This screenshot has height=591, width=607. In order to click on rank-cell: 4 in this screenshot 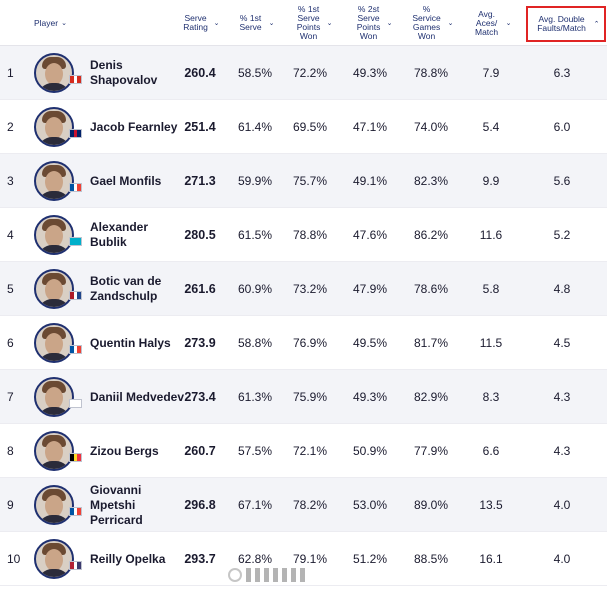, I will do `click(10, 235)`.